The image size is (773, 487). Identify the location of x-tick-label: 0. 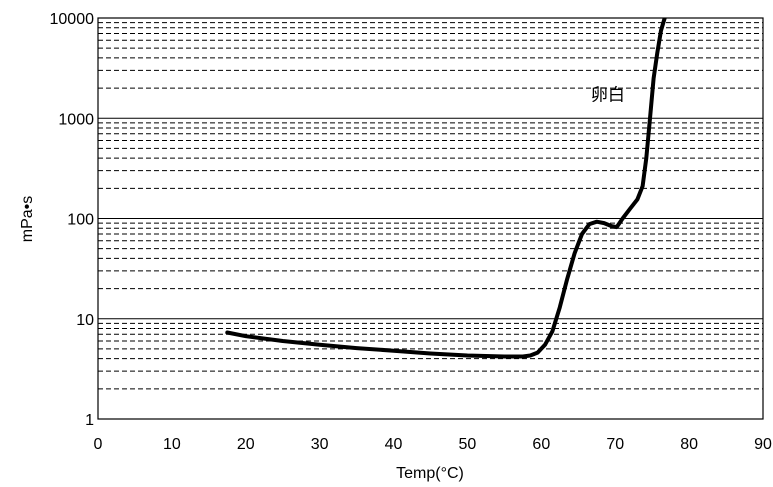
(98, 444).